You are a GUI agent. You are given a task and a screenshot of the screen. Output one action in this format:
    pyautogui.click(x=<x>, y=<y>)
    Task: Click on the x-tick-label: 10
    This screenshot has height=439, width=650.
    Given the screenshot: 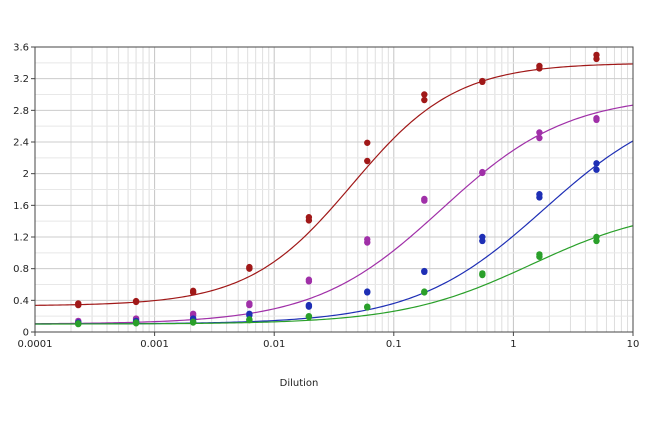 What is the action you would take?
    pyautogui.click(x=633, y=344)
    